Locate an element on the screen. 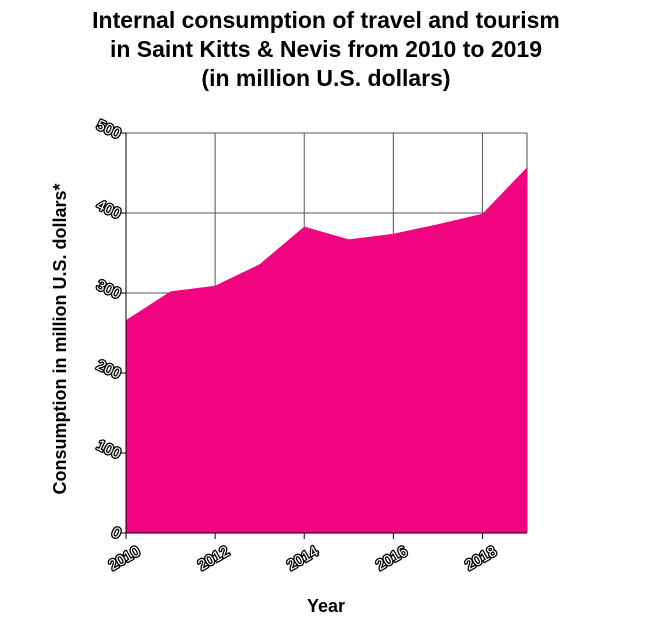  x-tick-label-2016: 2016 is located at coordinates (391, 558).